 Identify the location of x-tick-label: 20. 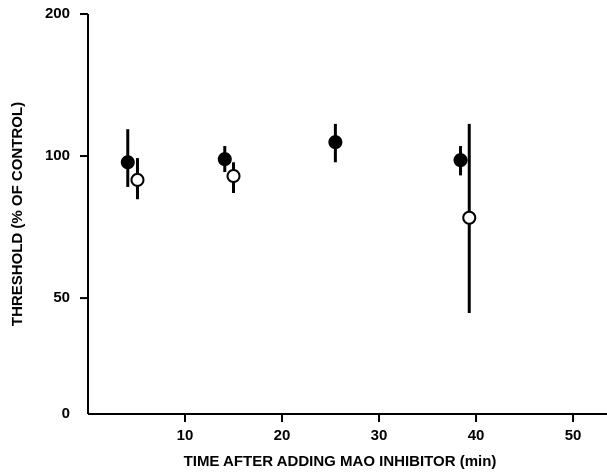
(282, 435).